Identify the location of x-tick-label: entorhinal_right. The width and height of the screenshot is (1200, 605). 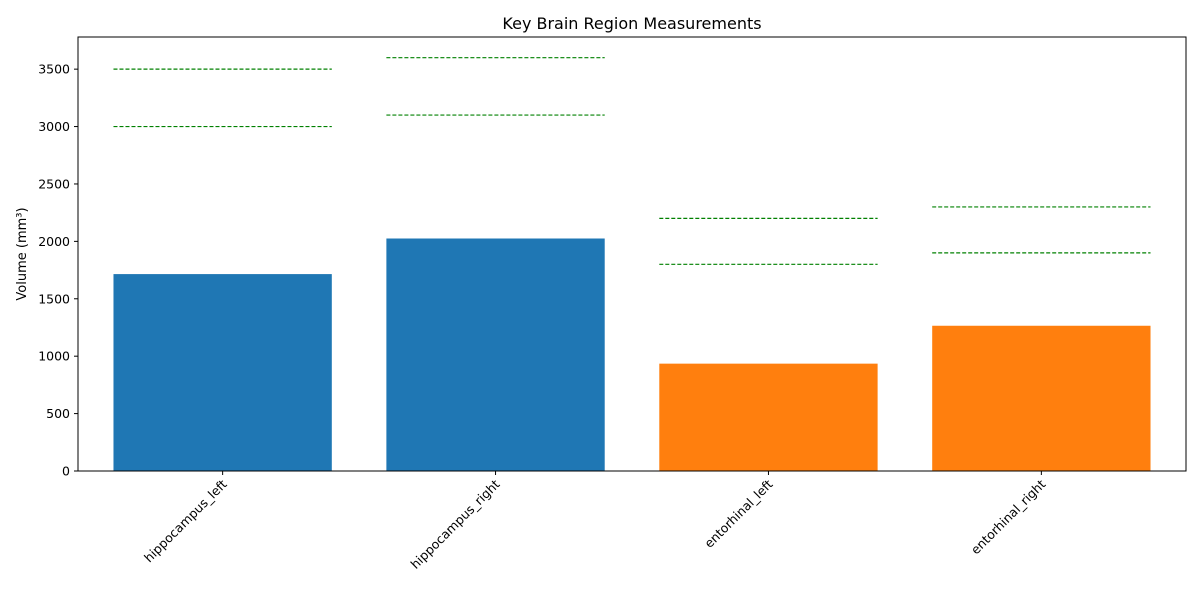
(1008, 516).